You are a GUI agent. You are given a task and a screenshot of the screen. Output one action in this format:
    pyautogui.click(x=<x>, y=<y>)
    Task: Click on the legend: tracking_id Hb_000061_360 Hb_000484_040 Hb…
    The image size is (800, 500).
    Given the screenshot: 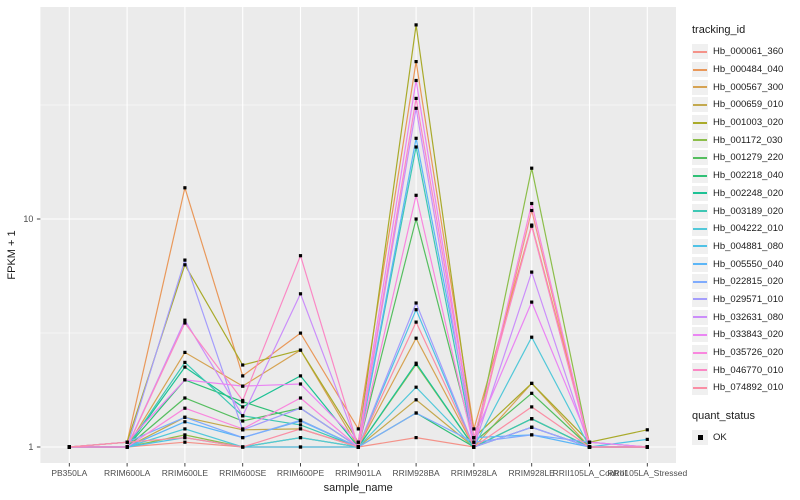 What is the action you would take?
    pyautogui.click(x=746, y=235)
    